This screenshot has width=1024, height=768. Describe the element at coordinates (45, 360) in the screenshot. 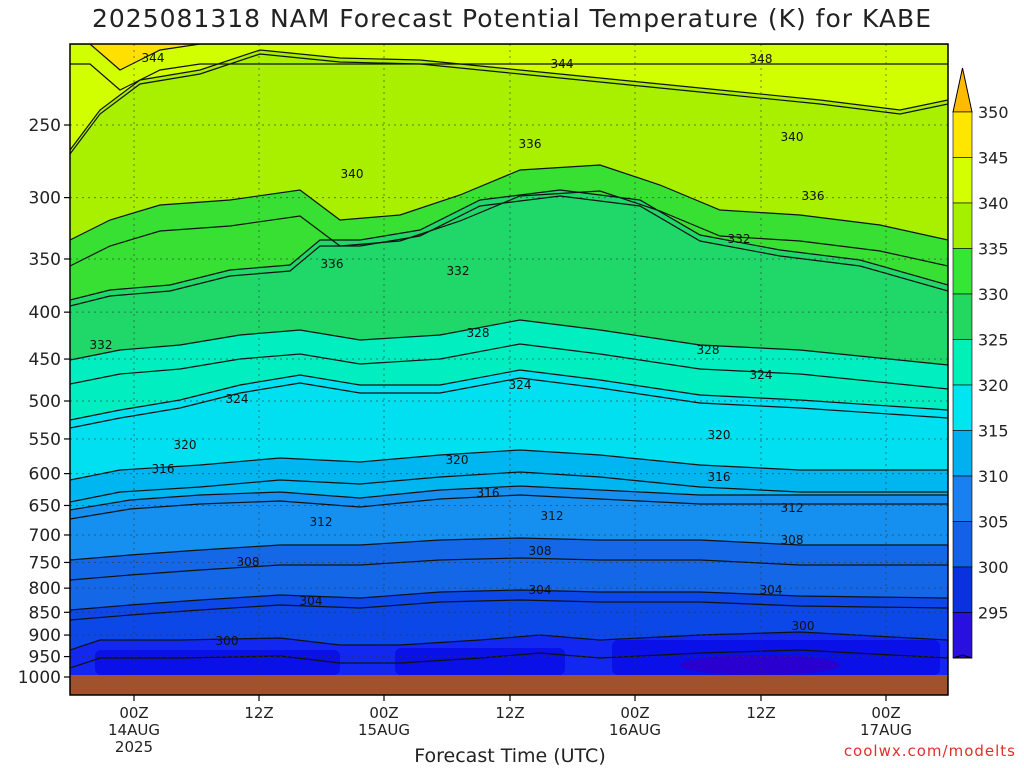

I see `y-tick-label: 450` at that location.